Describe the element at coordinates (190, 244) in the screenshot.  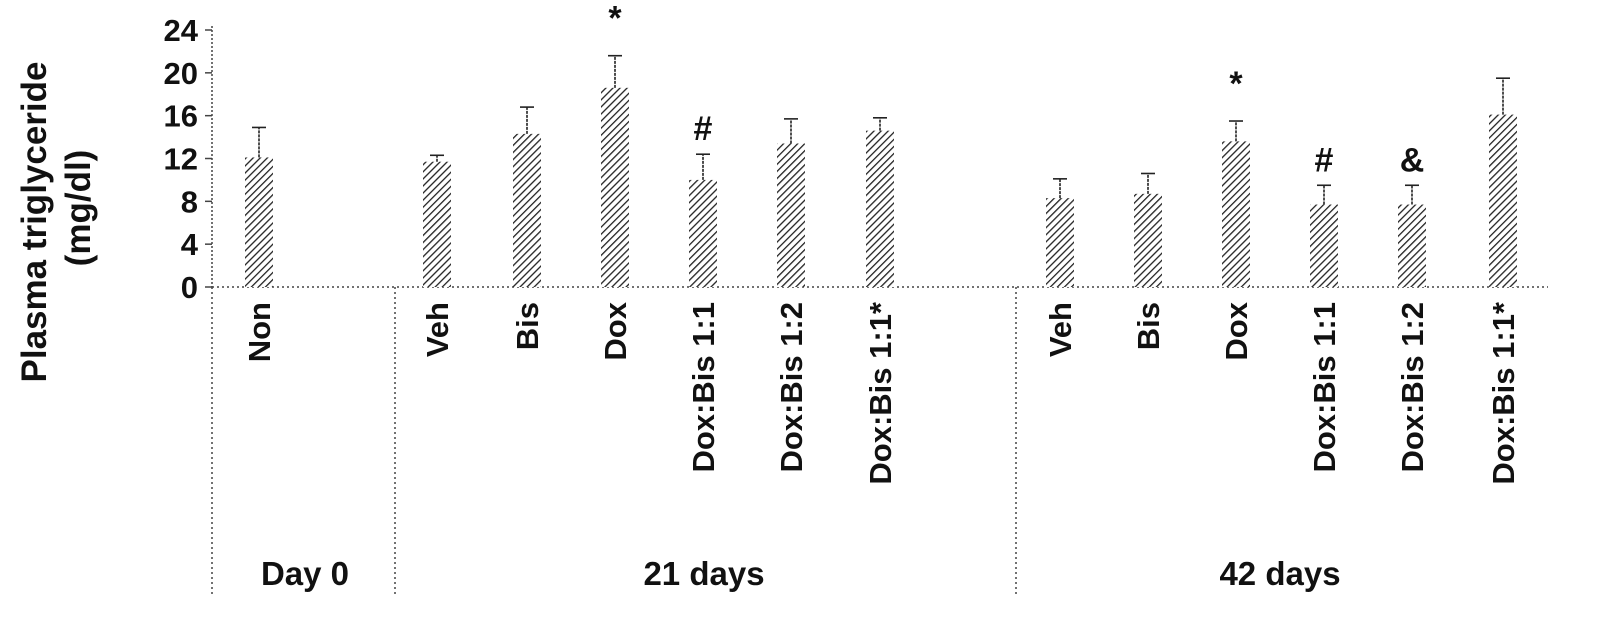
I see `y-tick-label: 4` at that location.